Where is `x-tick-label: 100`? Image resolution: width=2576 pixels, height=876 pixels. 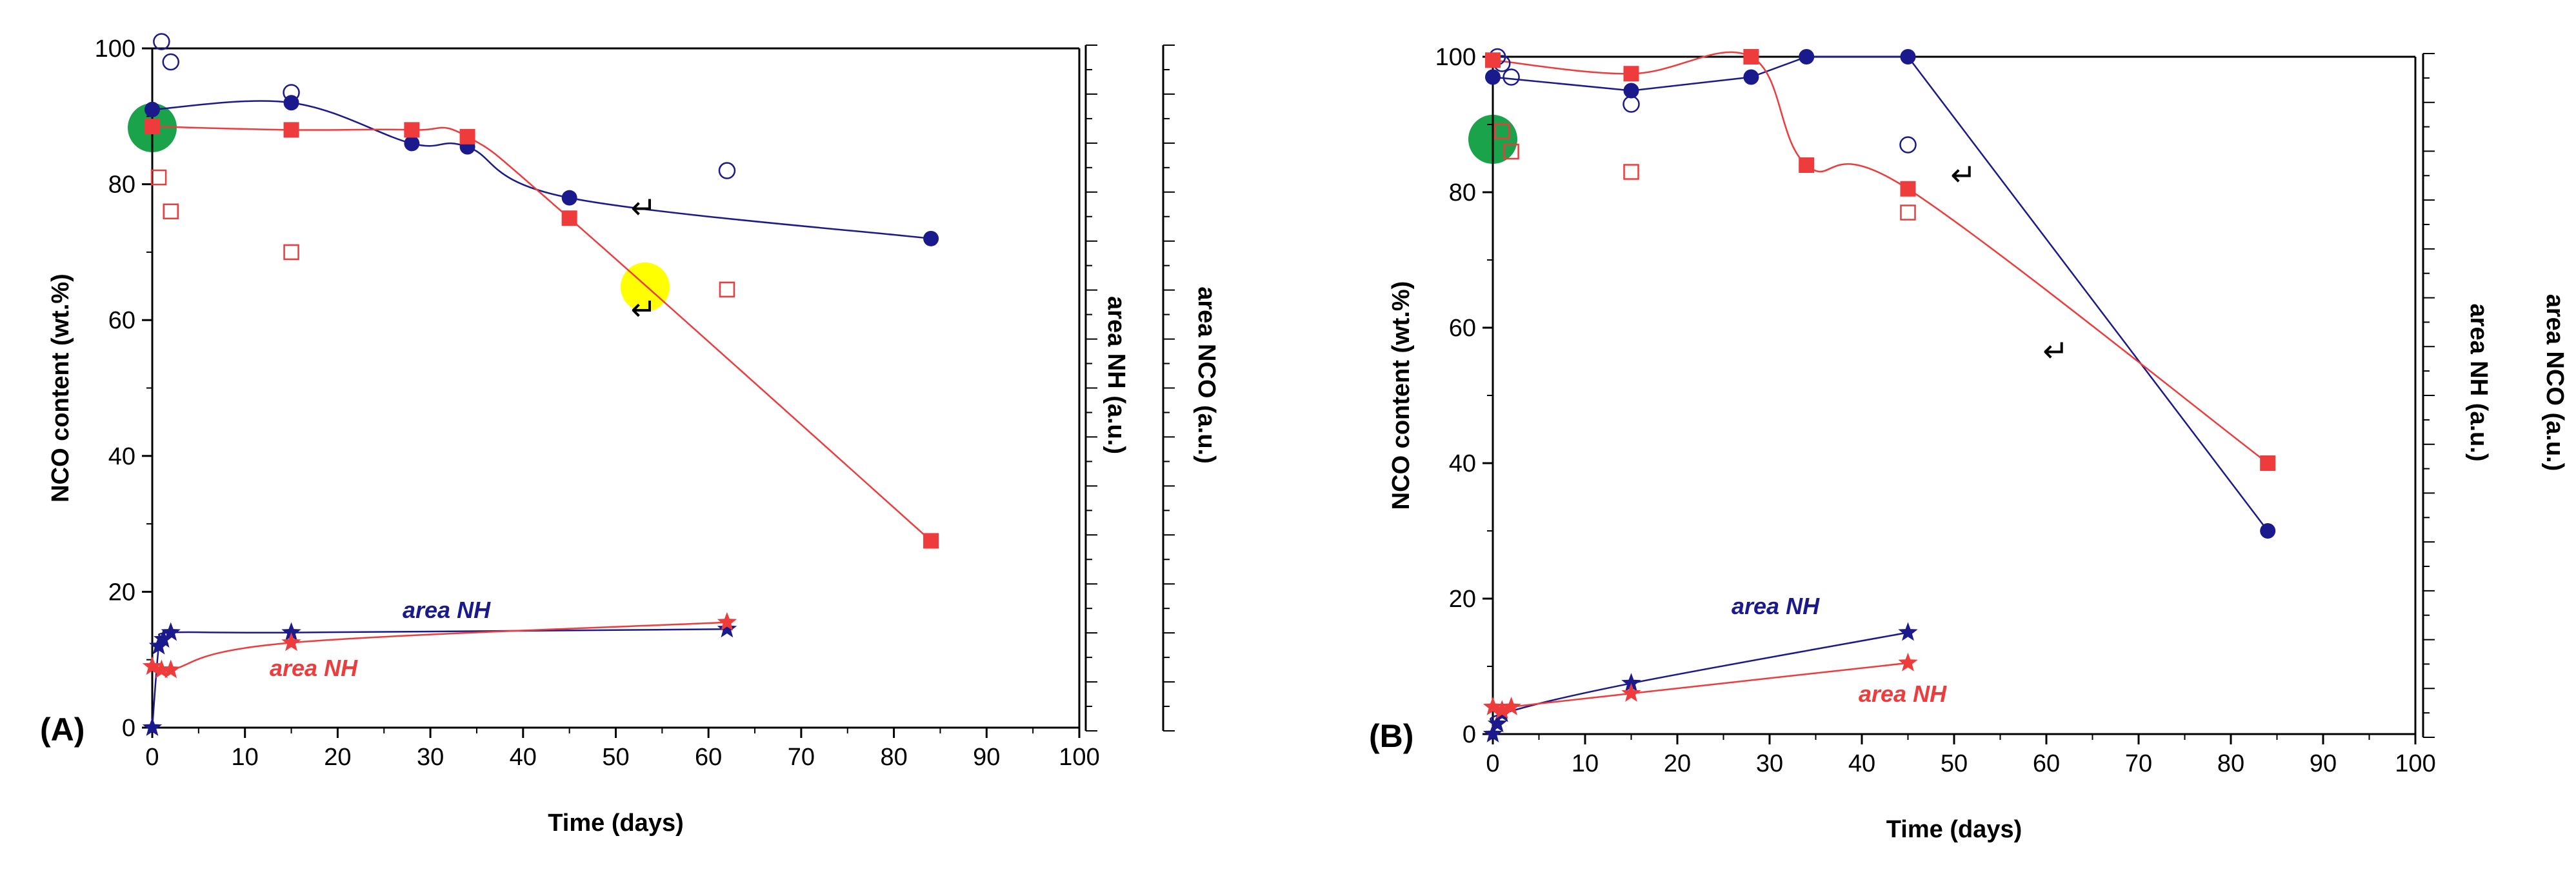 x-tick-label: 100 is located at coordinates (1079, 757).